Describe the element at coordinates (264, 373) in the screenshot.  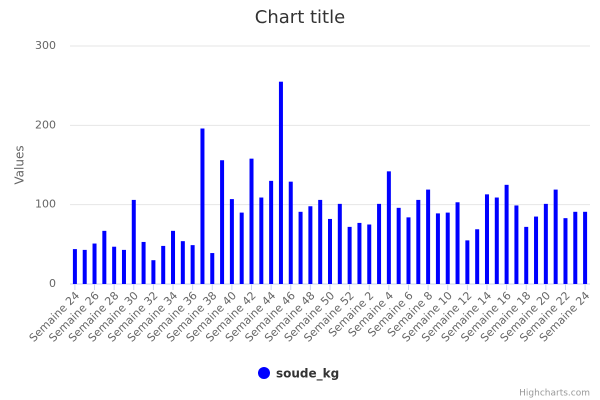
I see `legend-symbol` at that location.